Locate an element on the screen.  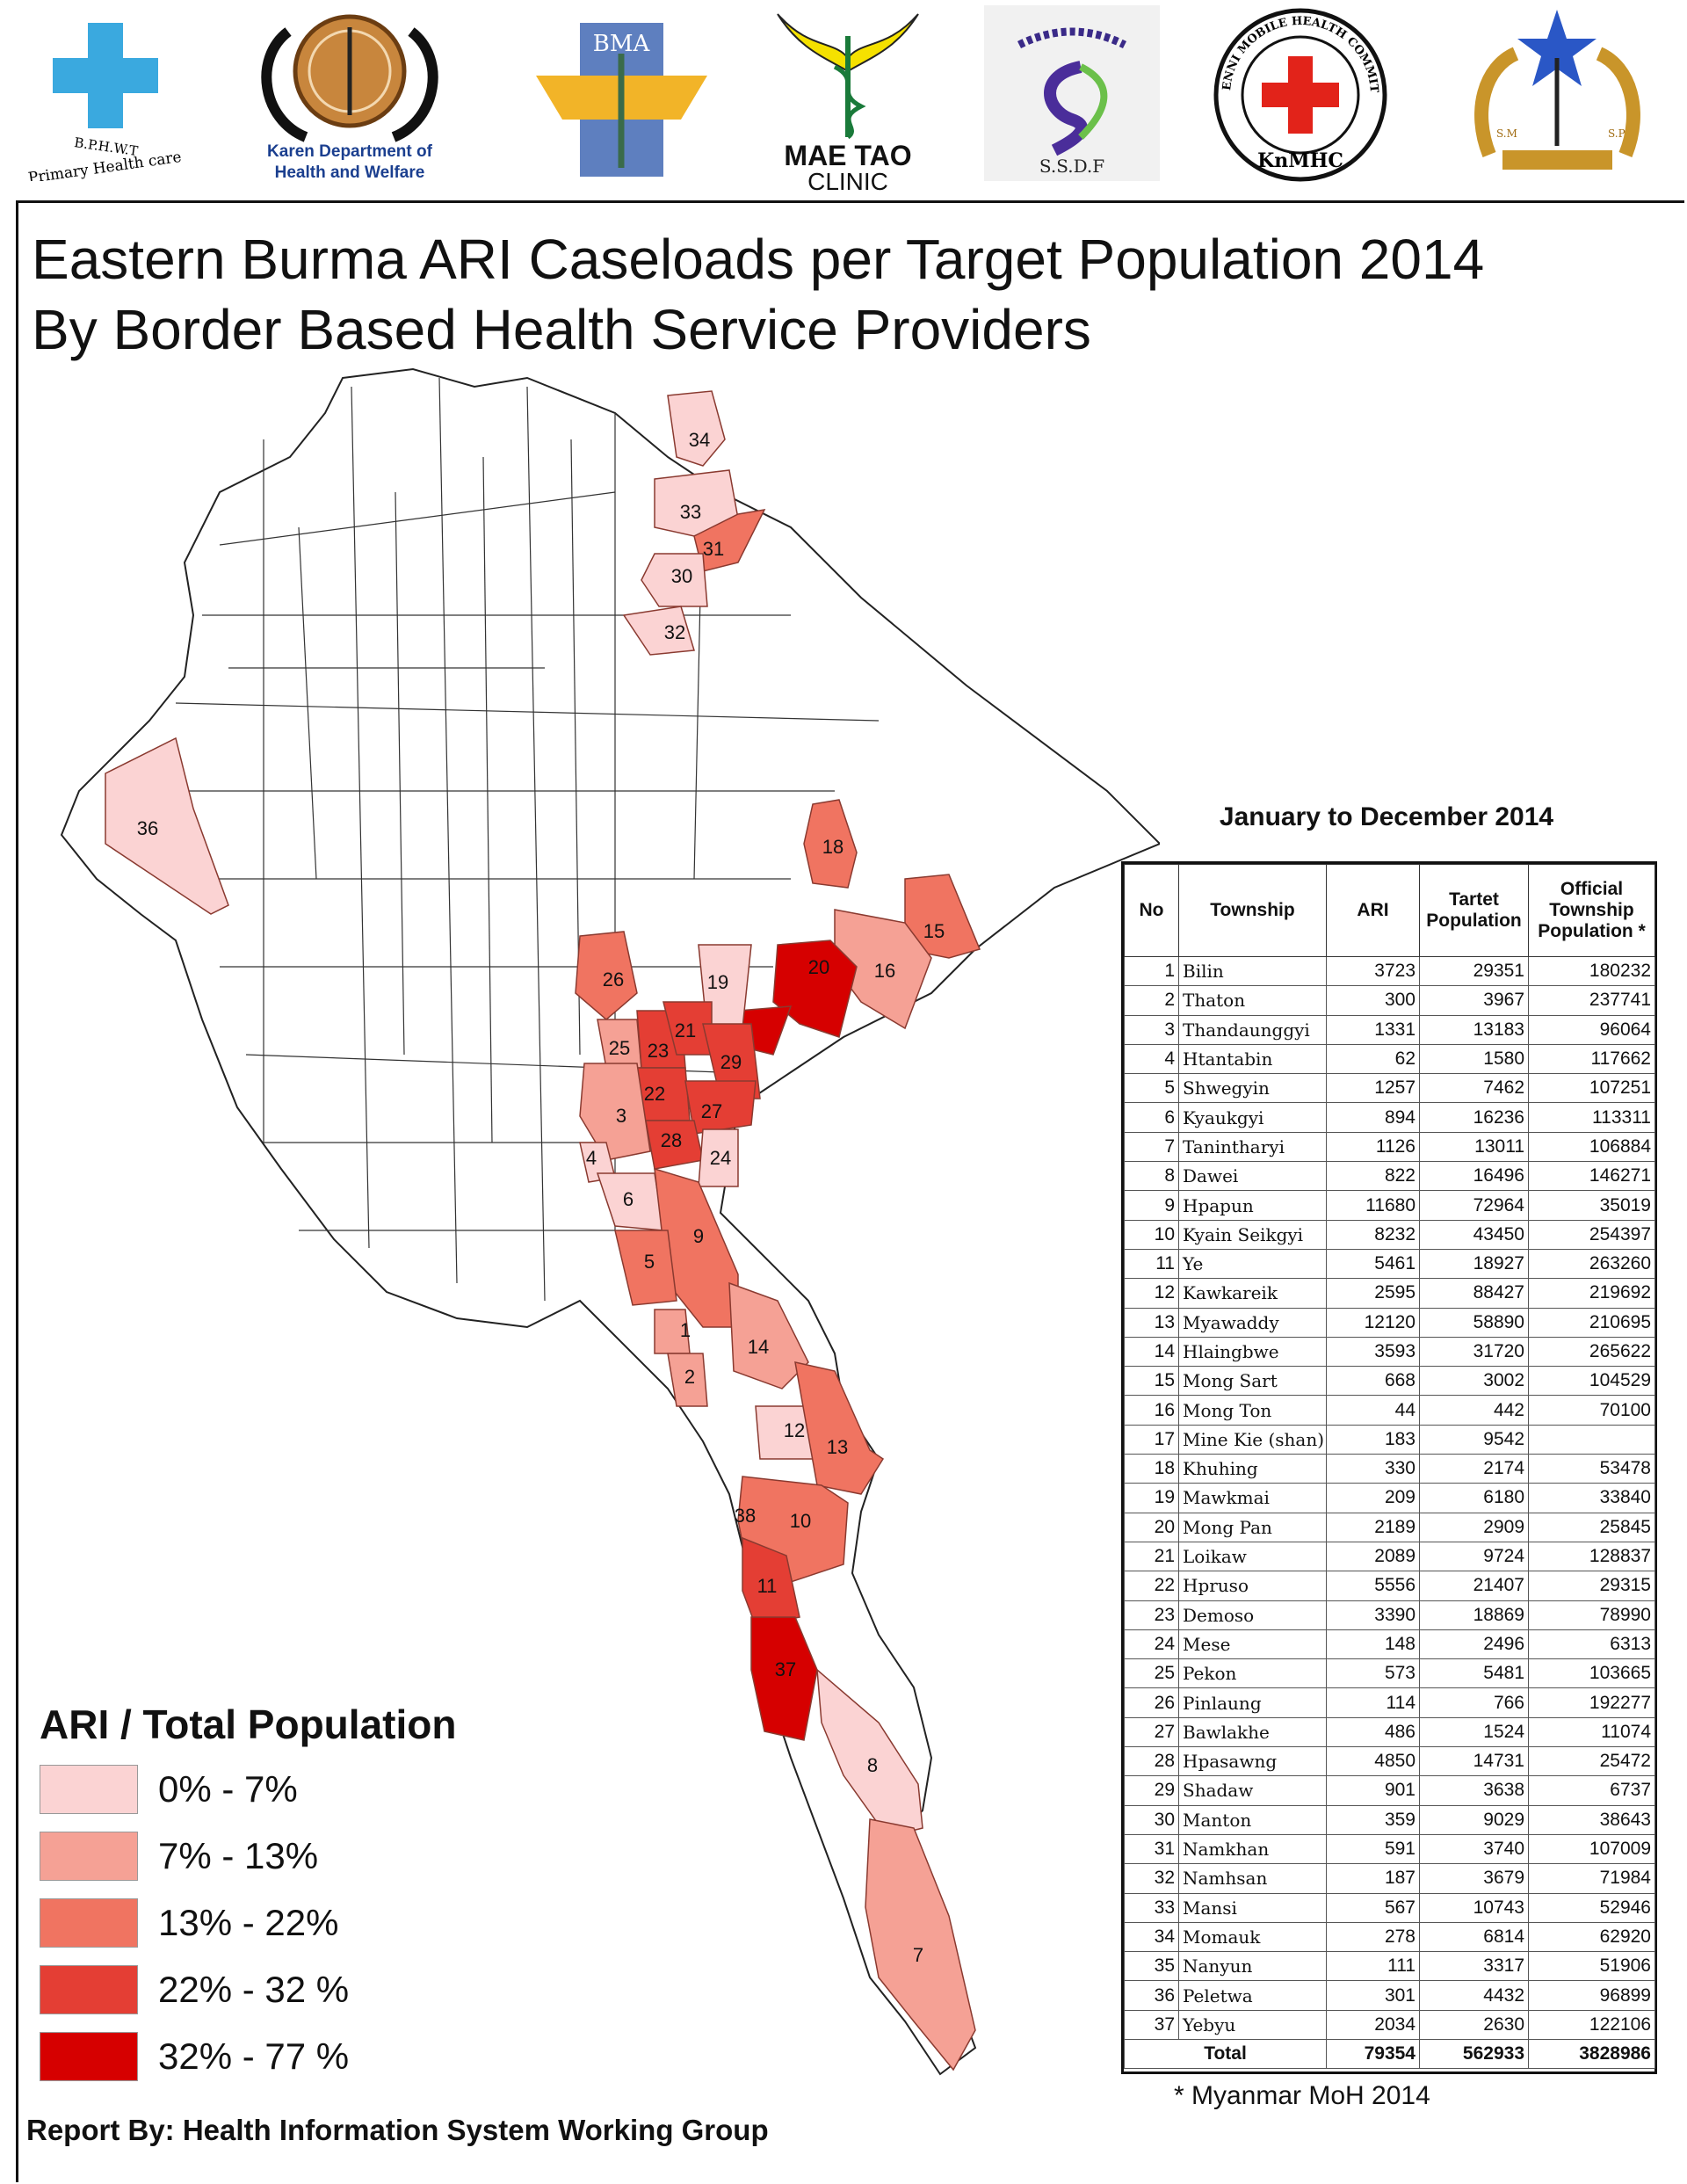
table-row: 28 Hpasawng 4850 14731 25472 is located at coordinates (1389, 1761).